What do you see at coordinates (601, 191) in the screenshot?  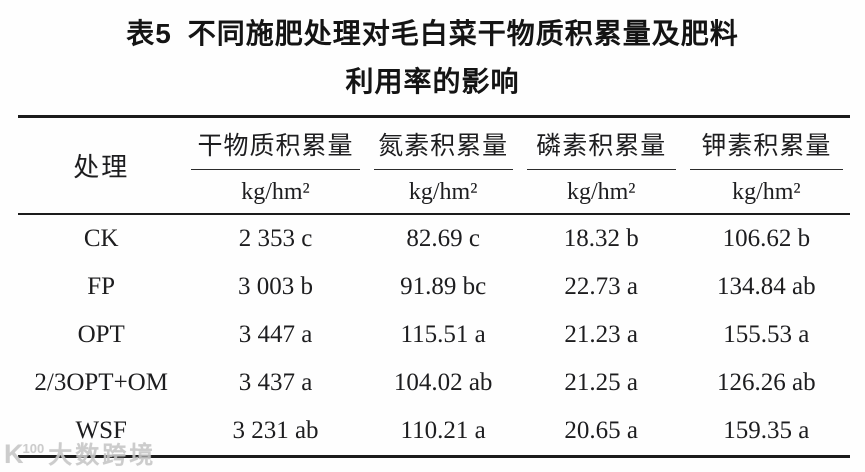 I see `header-phosphorus-unit: kg/hm²` at bounding box center [601, 191].